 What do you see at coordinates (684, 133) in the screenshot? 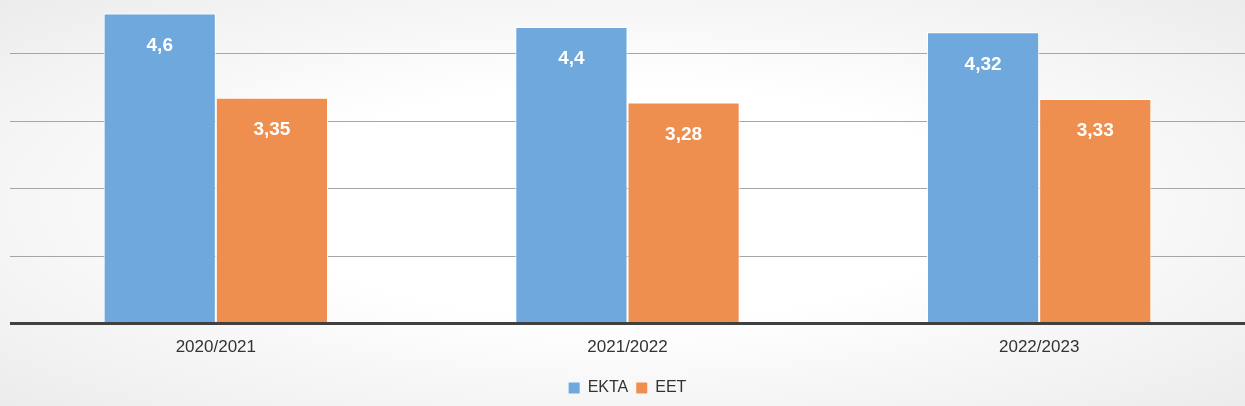
I see `data-label: 3,28` at bounding box center [684, 133].